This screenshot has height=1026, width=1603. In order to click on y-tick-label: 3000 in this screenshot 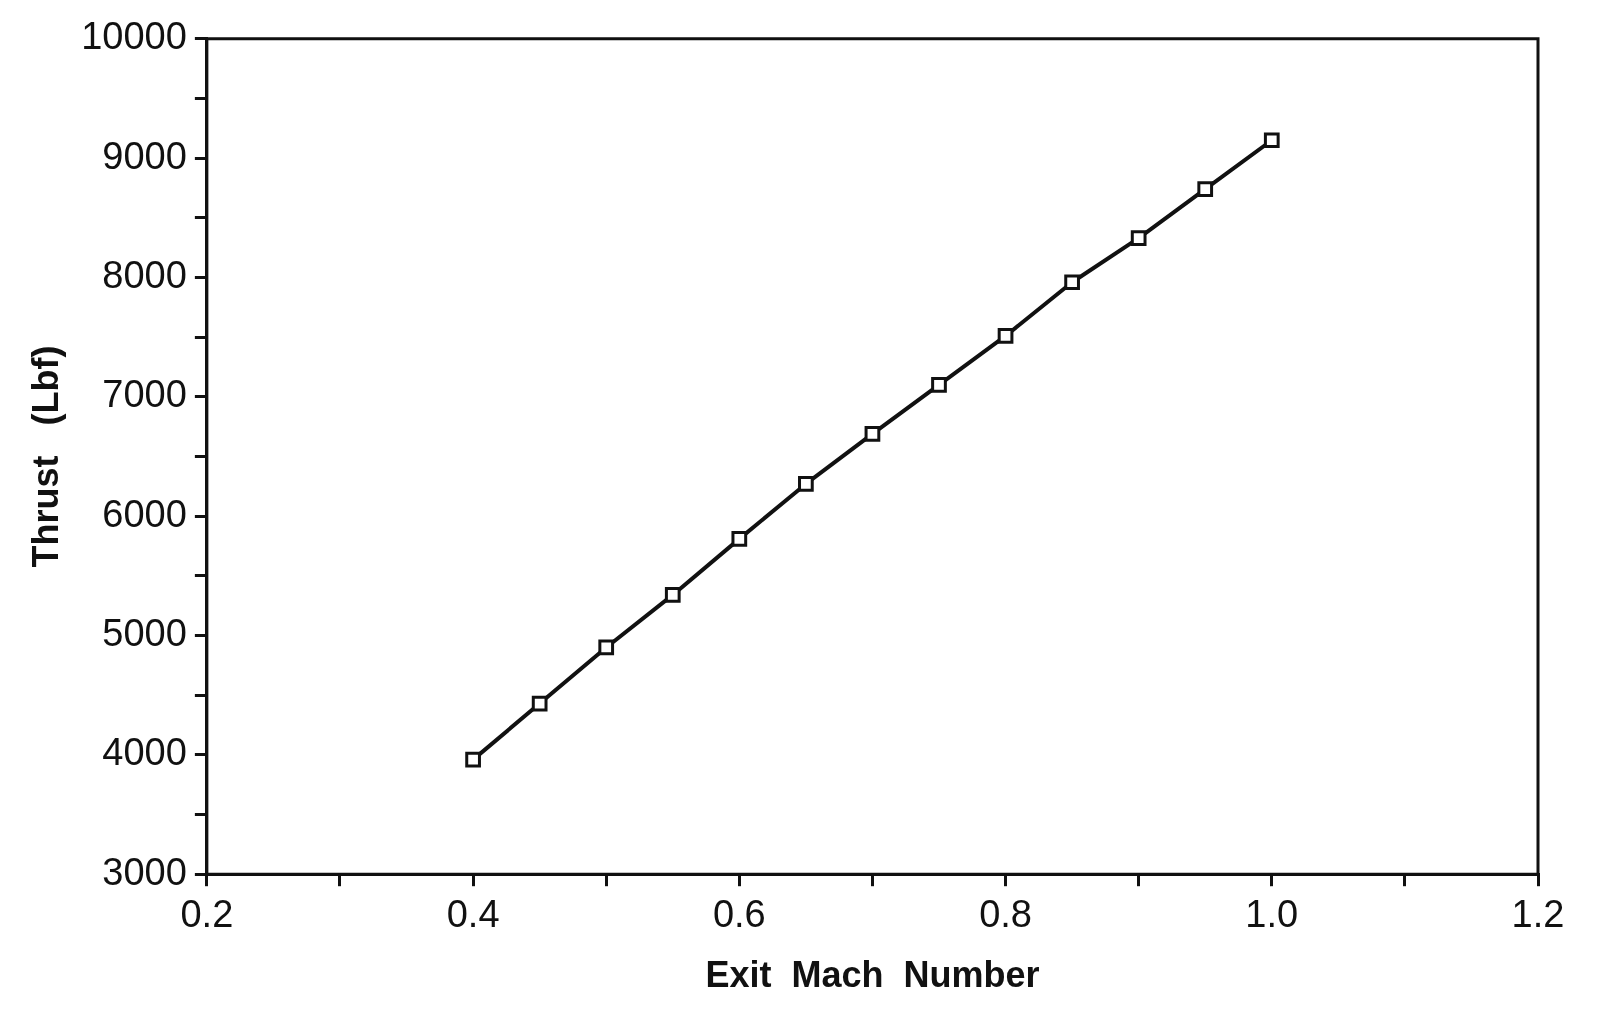, I will do `click(144, 871)`.